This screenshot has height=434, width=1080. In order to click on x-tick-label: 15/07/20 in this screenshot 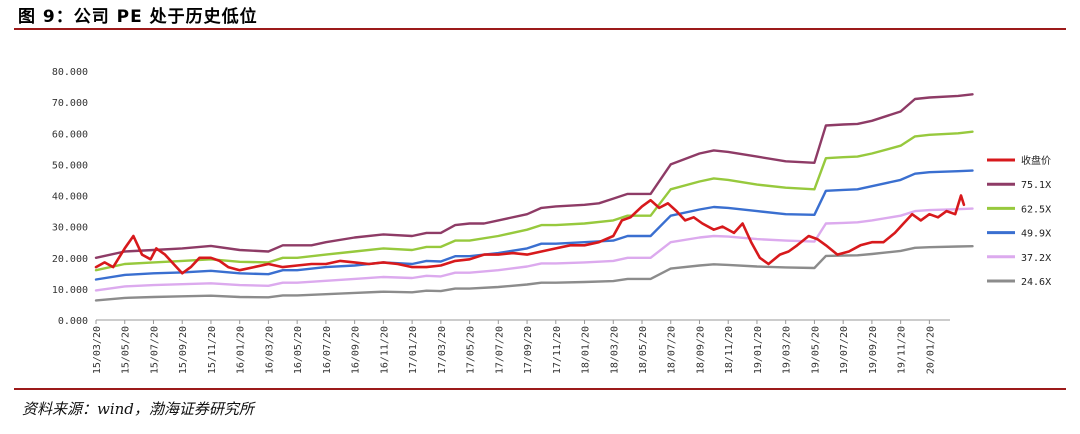, I will do `click(154, 350)`.